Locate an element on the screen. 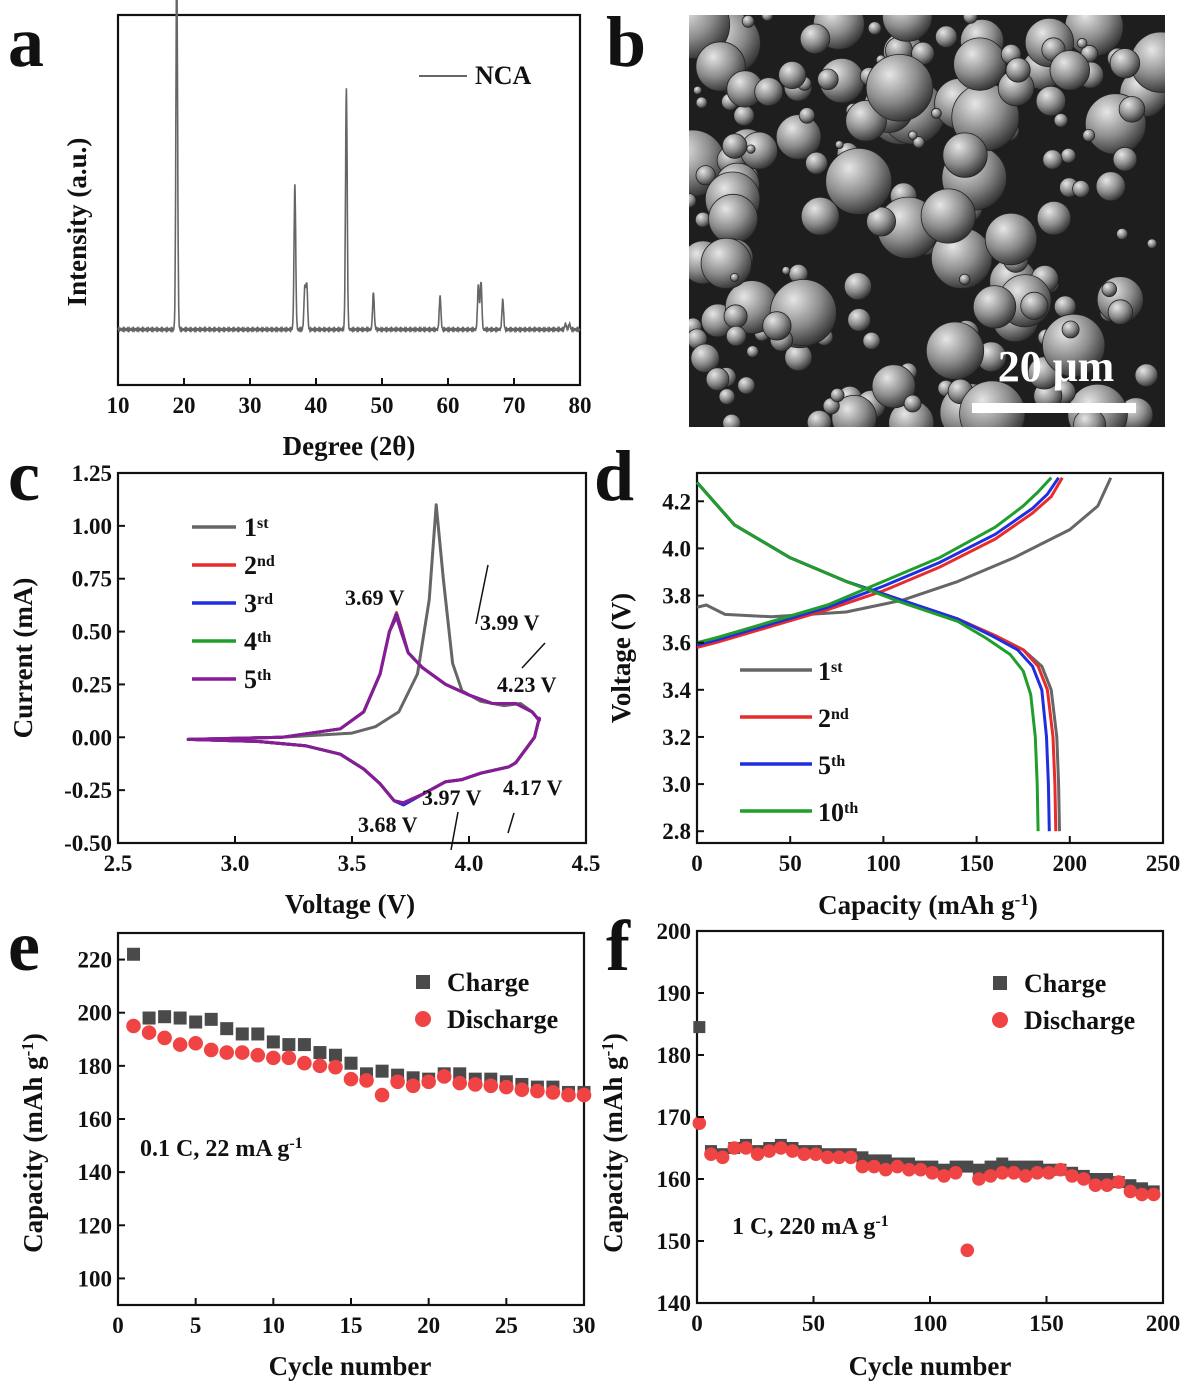  x-tick-label: 60 is located at coordinates (448, 405).